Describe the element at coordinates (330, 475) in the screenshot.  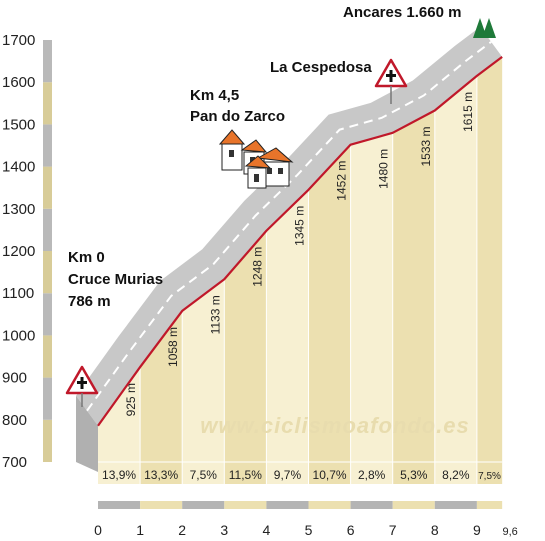
I see `gradient-label: 10,7%` at that location.